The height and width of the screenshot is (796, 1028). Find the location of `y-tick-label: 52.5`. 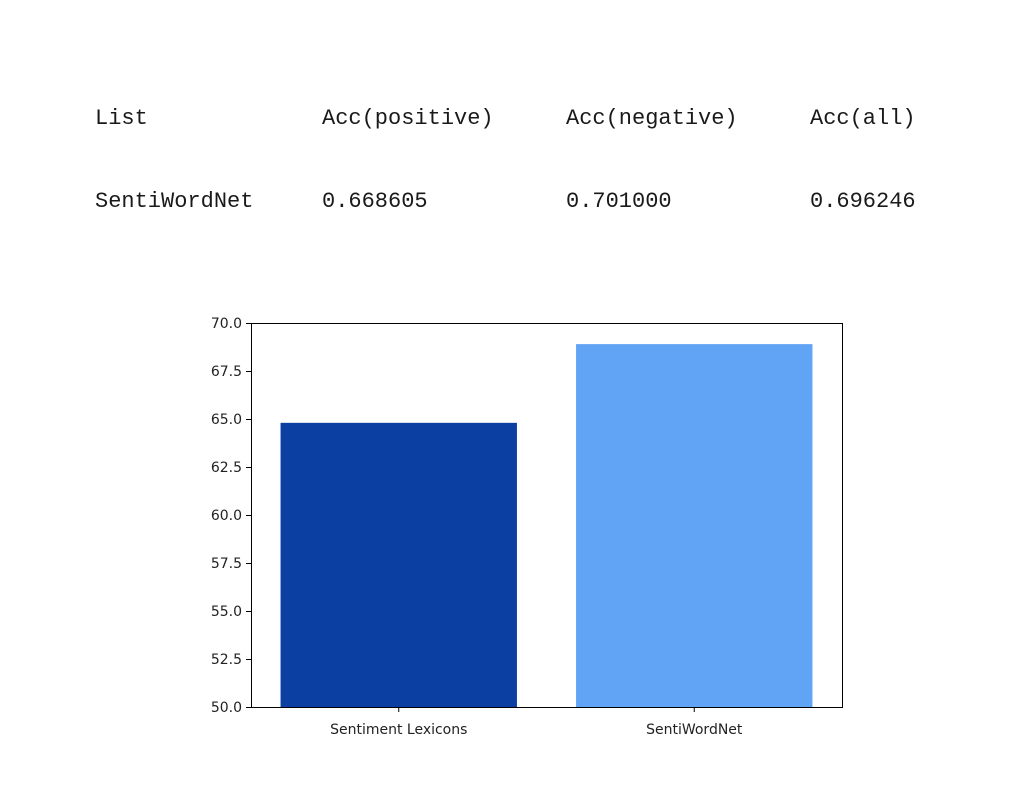

y-tick-label: 52.5 is located at coordinates (226, 660).